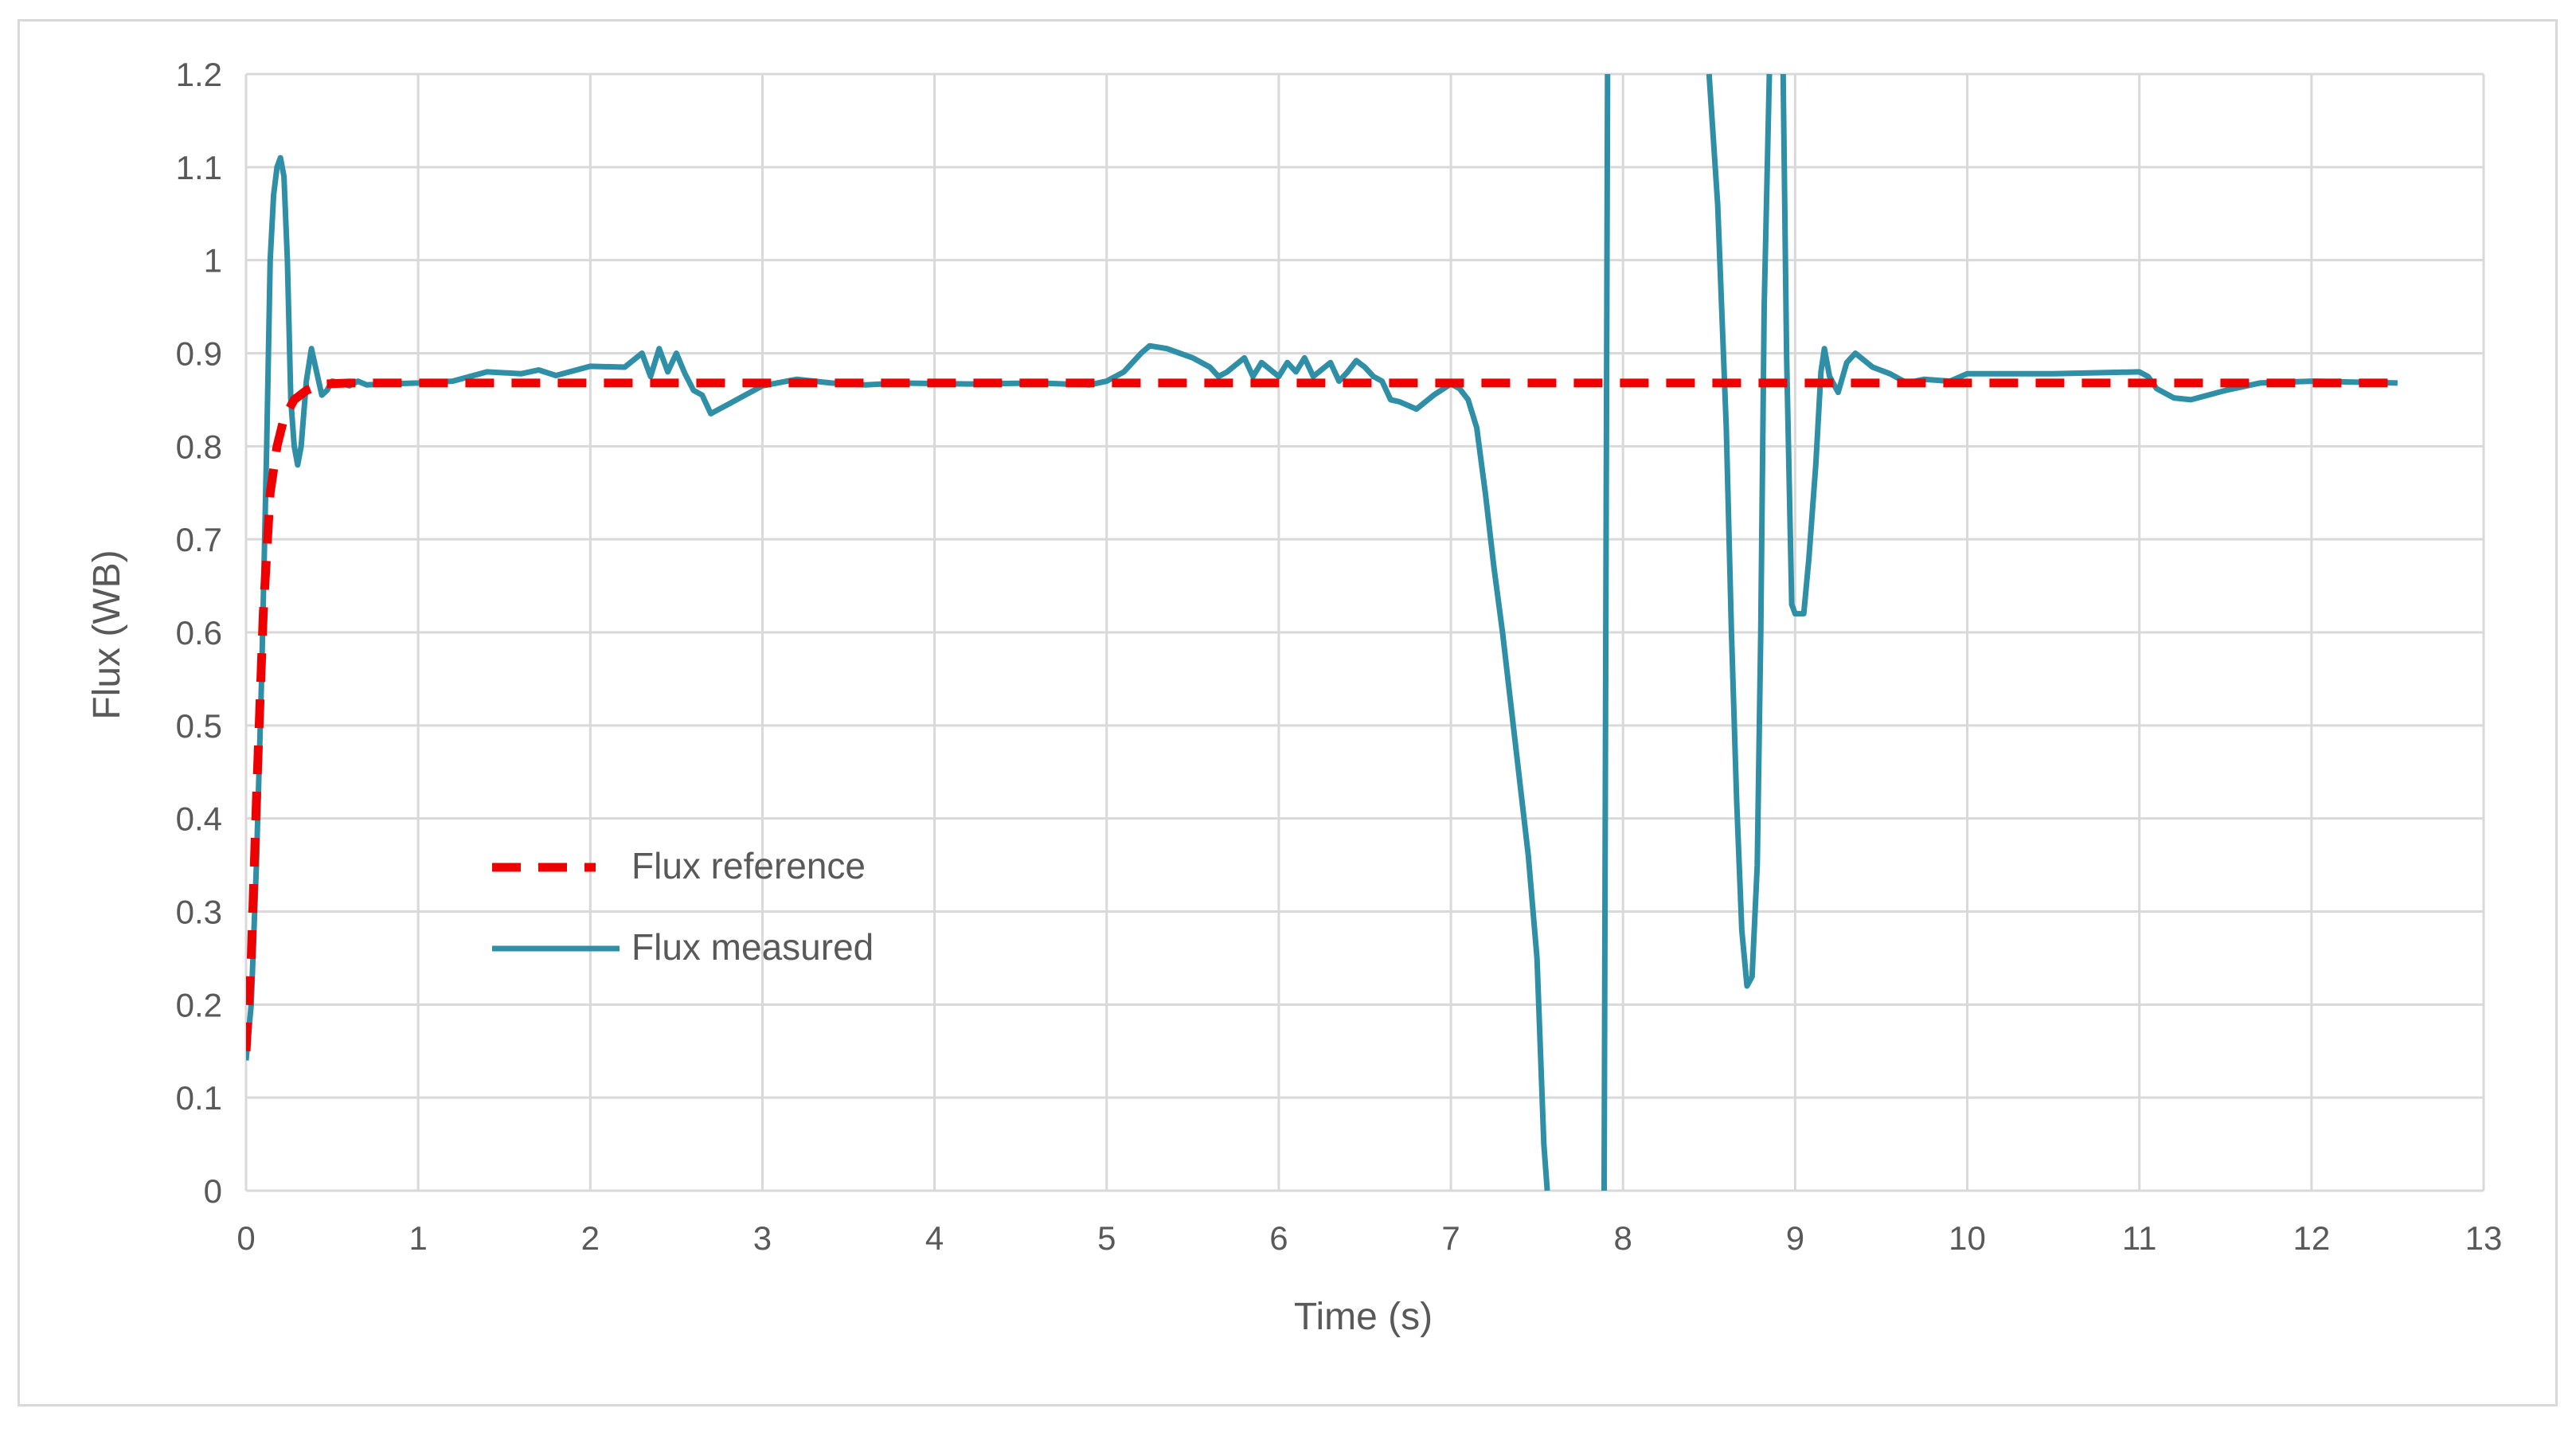 The width and height of the screenshot is (2576, 1432). I want to click on x-tick-label: 12, so click(2311, 1238).